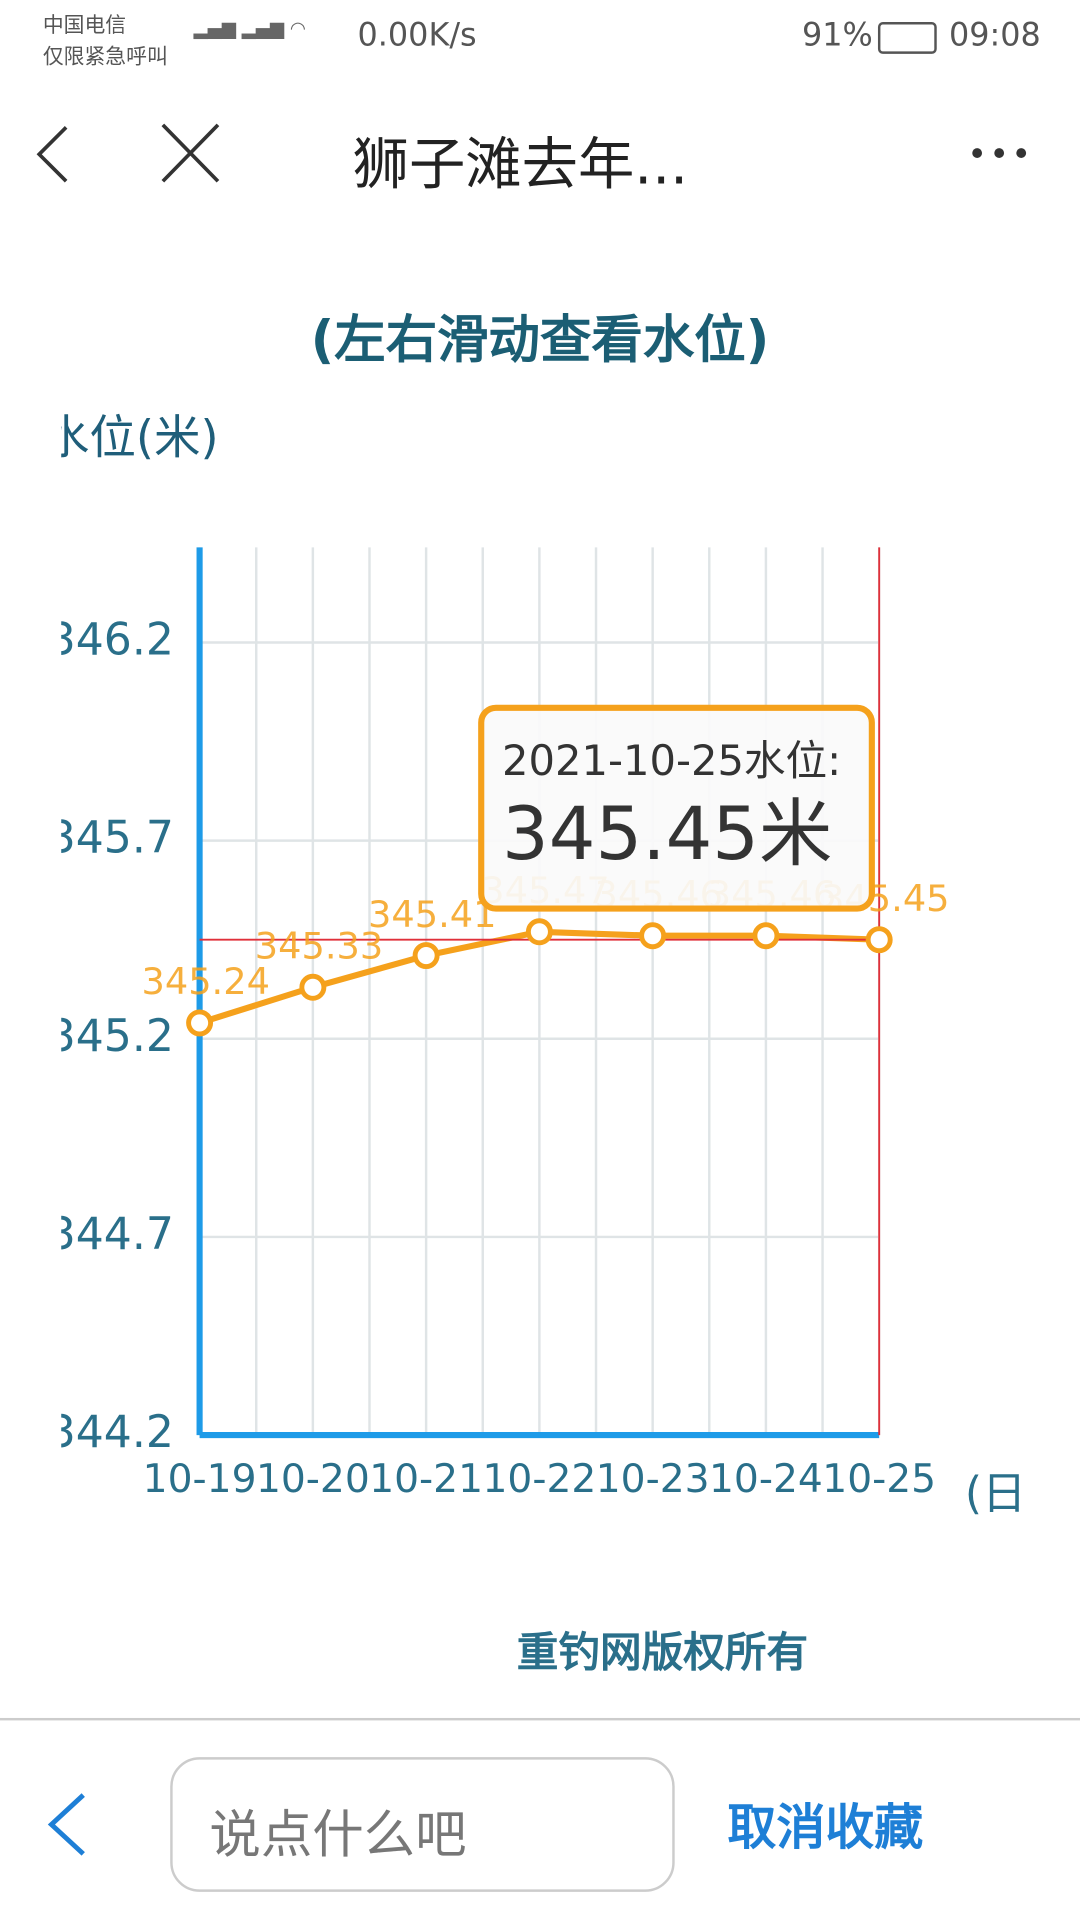 This screenshot has width=1080, height=1920. Describe the element at coordinates (319, 946) in the screenshot. I see `data-label: 345.33` at that location.